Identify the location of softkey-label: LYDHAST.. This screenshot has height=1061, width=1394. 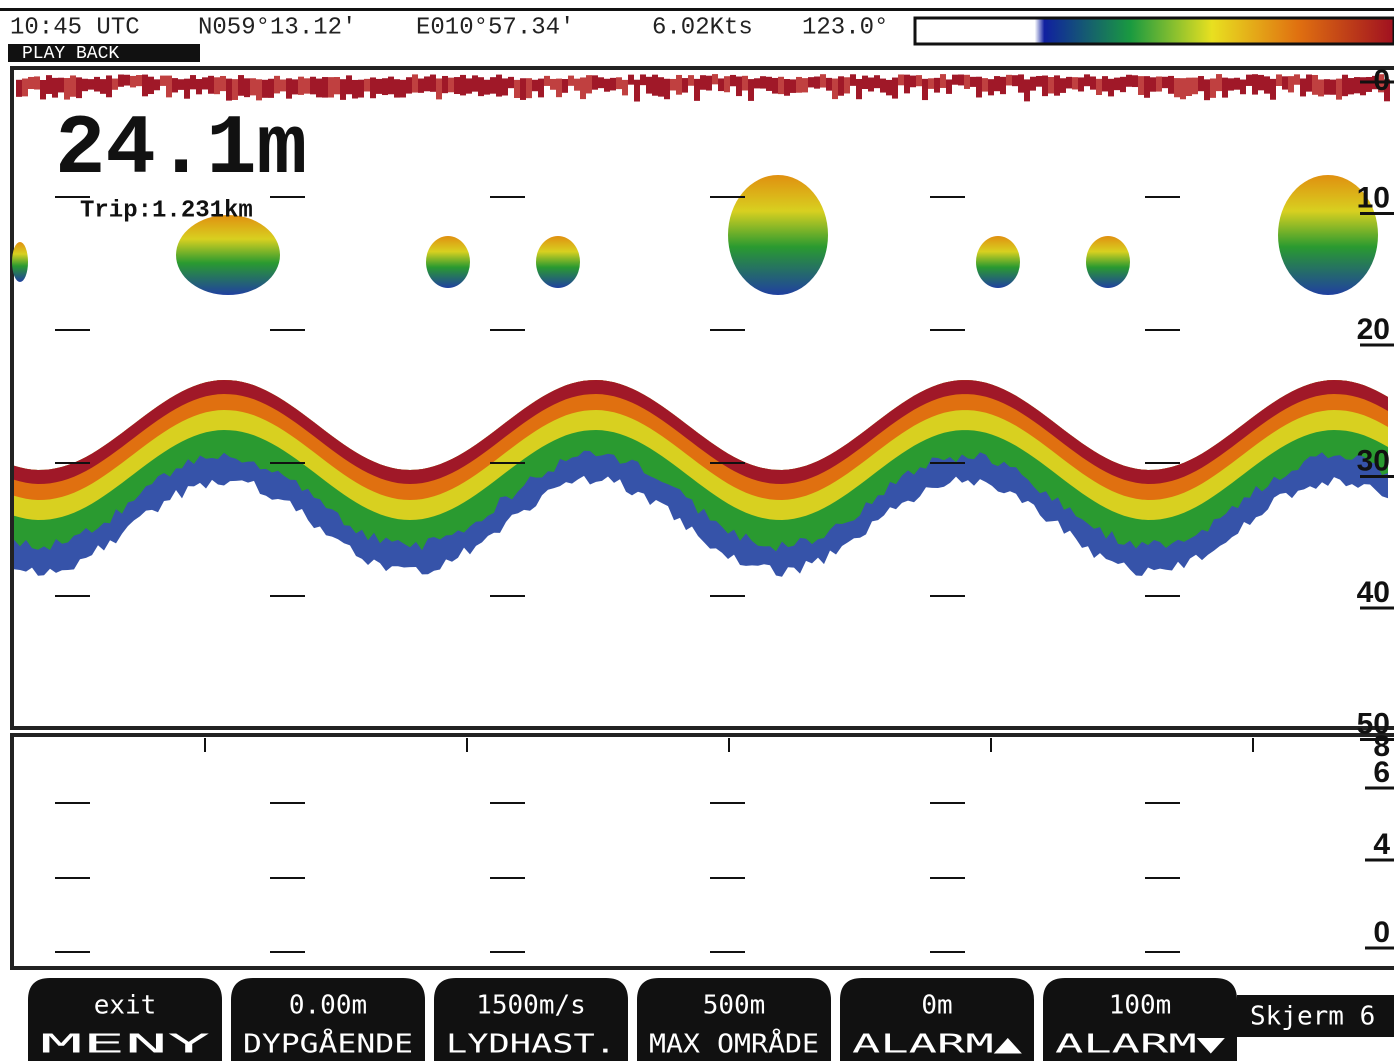
(531, 1045).